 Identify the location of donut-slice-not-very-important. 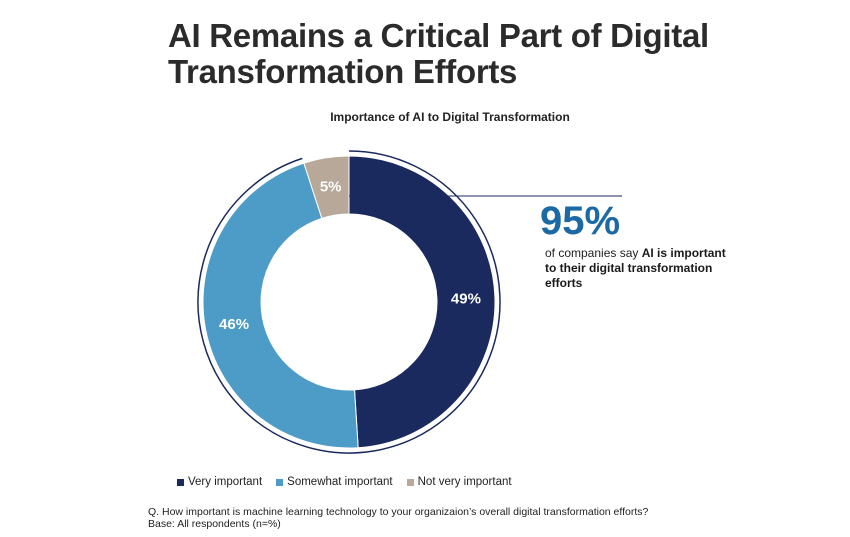
(326, 187).